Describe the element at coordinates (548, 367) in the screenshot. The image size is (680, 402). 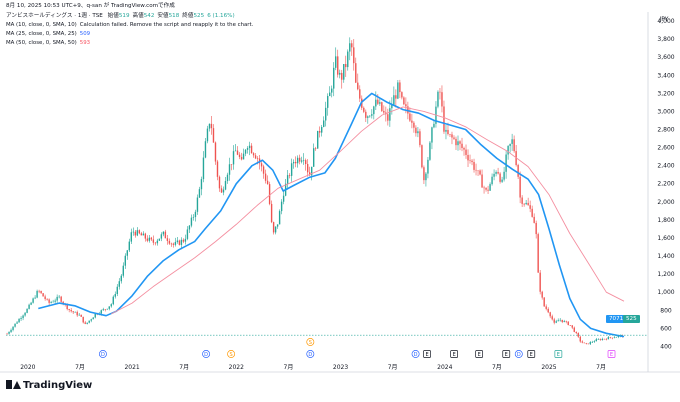
I see `x-tick-label: 2025` at that location.